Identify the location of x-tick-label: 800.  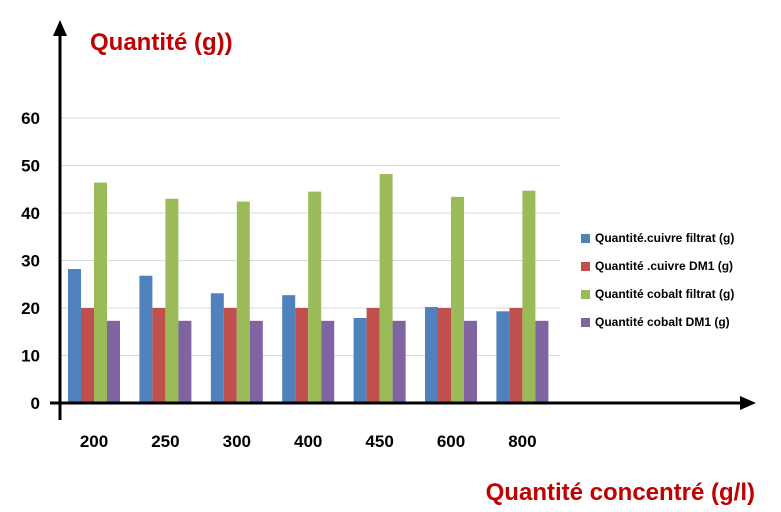
(522, 441).